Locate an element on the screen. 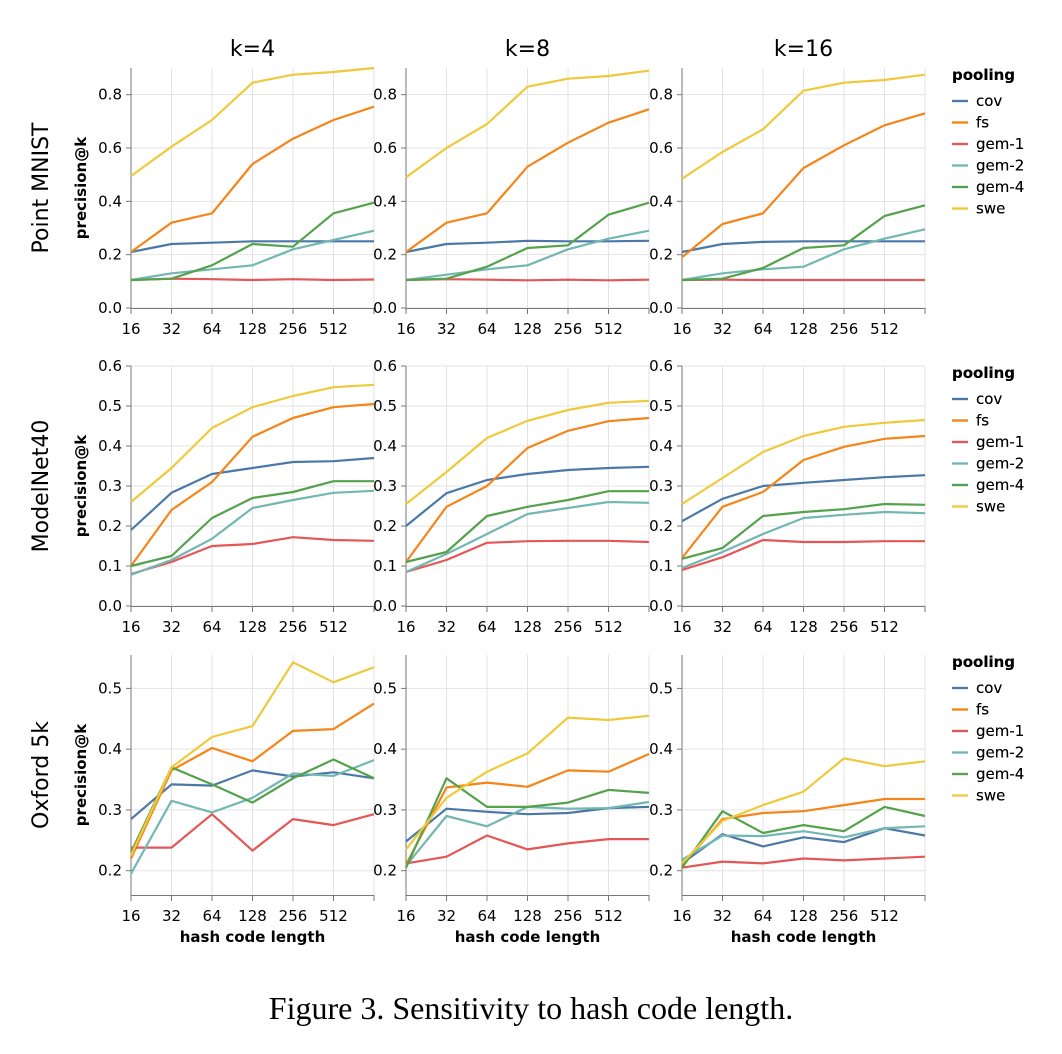 This screenshot has height=1054, width=1062. x-axis-label: hash code length is located at coordinates (804, 937).